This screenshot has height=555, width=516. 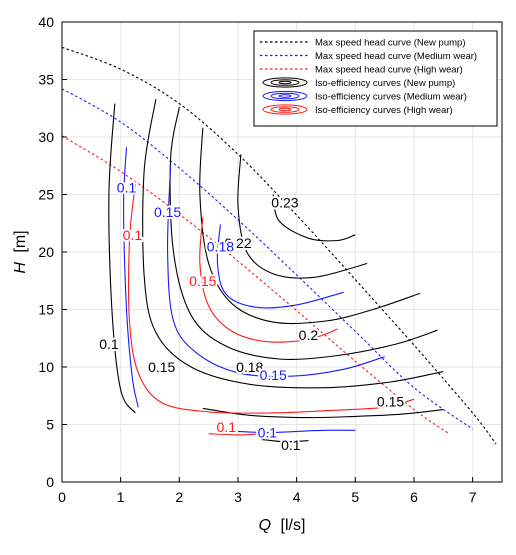 What do you see at coordinates (249, 367) in the screenshot?
I see `iso-label-new: 0.18` at bounding box center [249, 367].